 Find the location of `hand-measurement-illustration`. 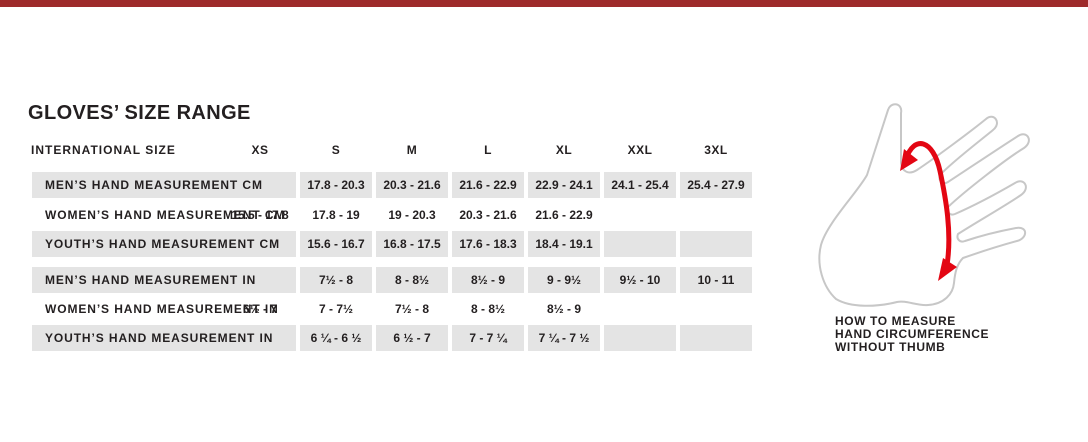

hand-measurement-illustration is located at coordinates (924, 205).